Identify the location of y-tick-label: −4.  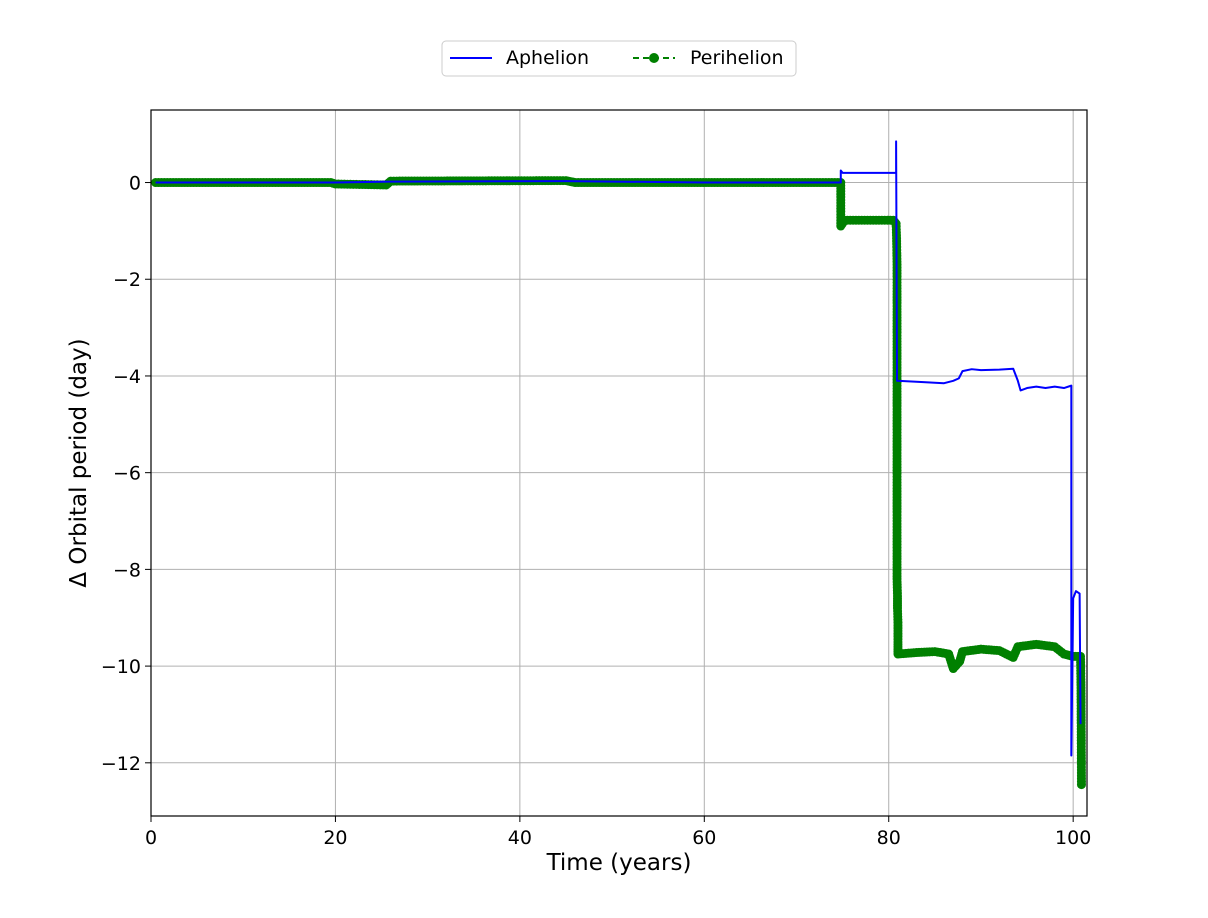
(127, 377).